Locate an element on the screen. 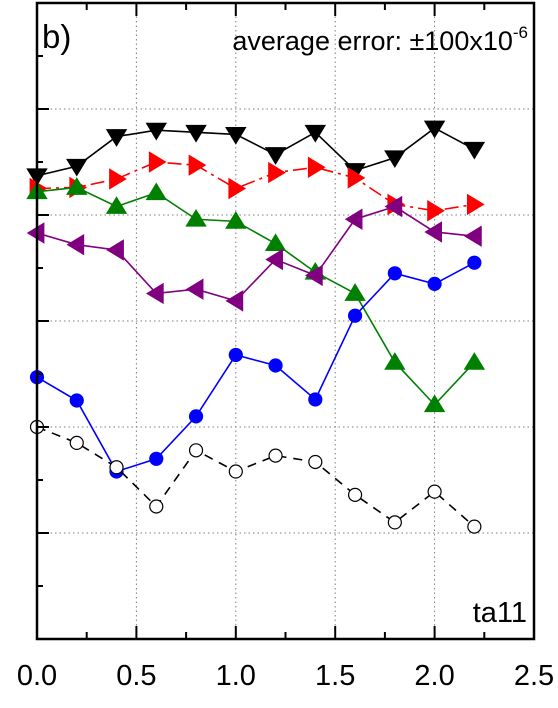 The width and height of the screenshot is (558, 708). corner-label: ta11 is located at coordinates (500, 613).